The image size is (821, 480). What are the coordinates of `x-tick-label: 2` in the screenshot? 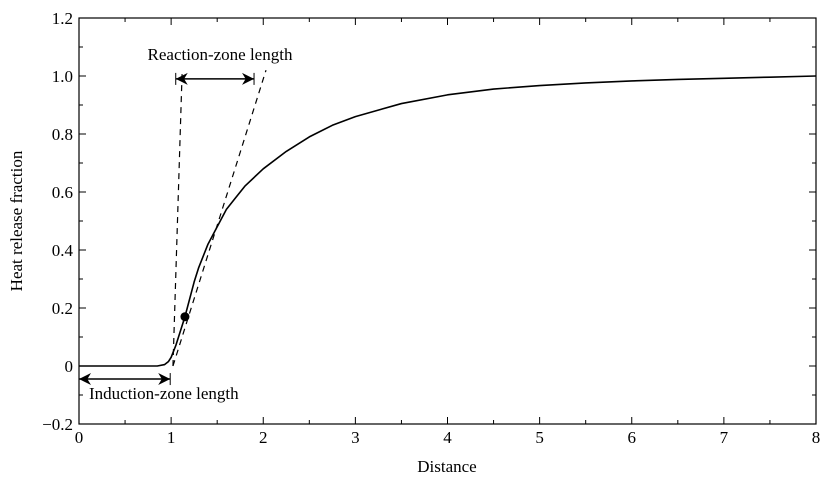 It's located at (263, 437).